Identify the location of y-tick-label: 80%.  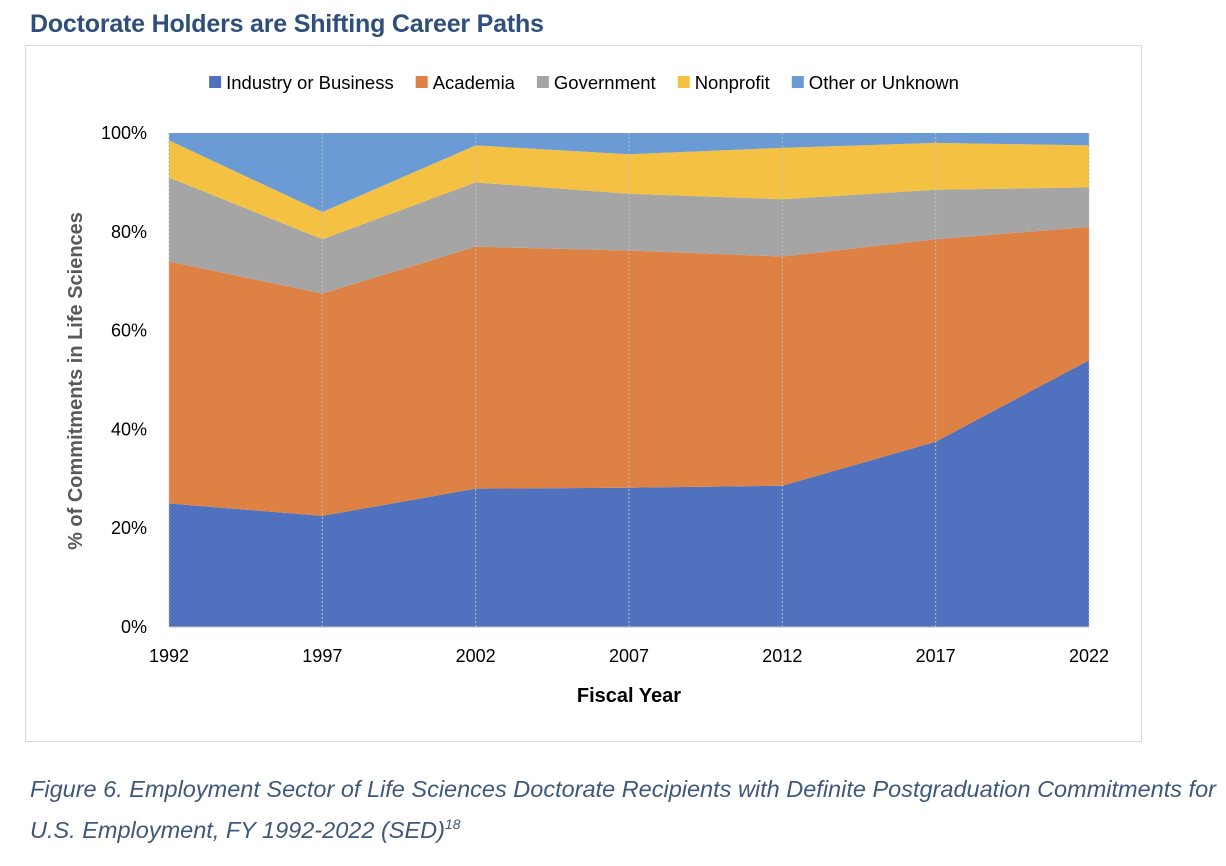
(129, 232).